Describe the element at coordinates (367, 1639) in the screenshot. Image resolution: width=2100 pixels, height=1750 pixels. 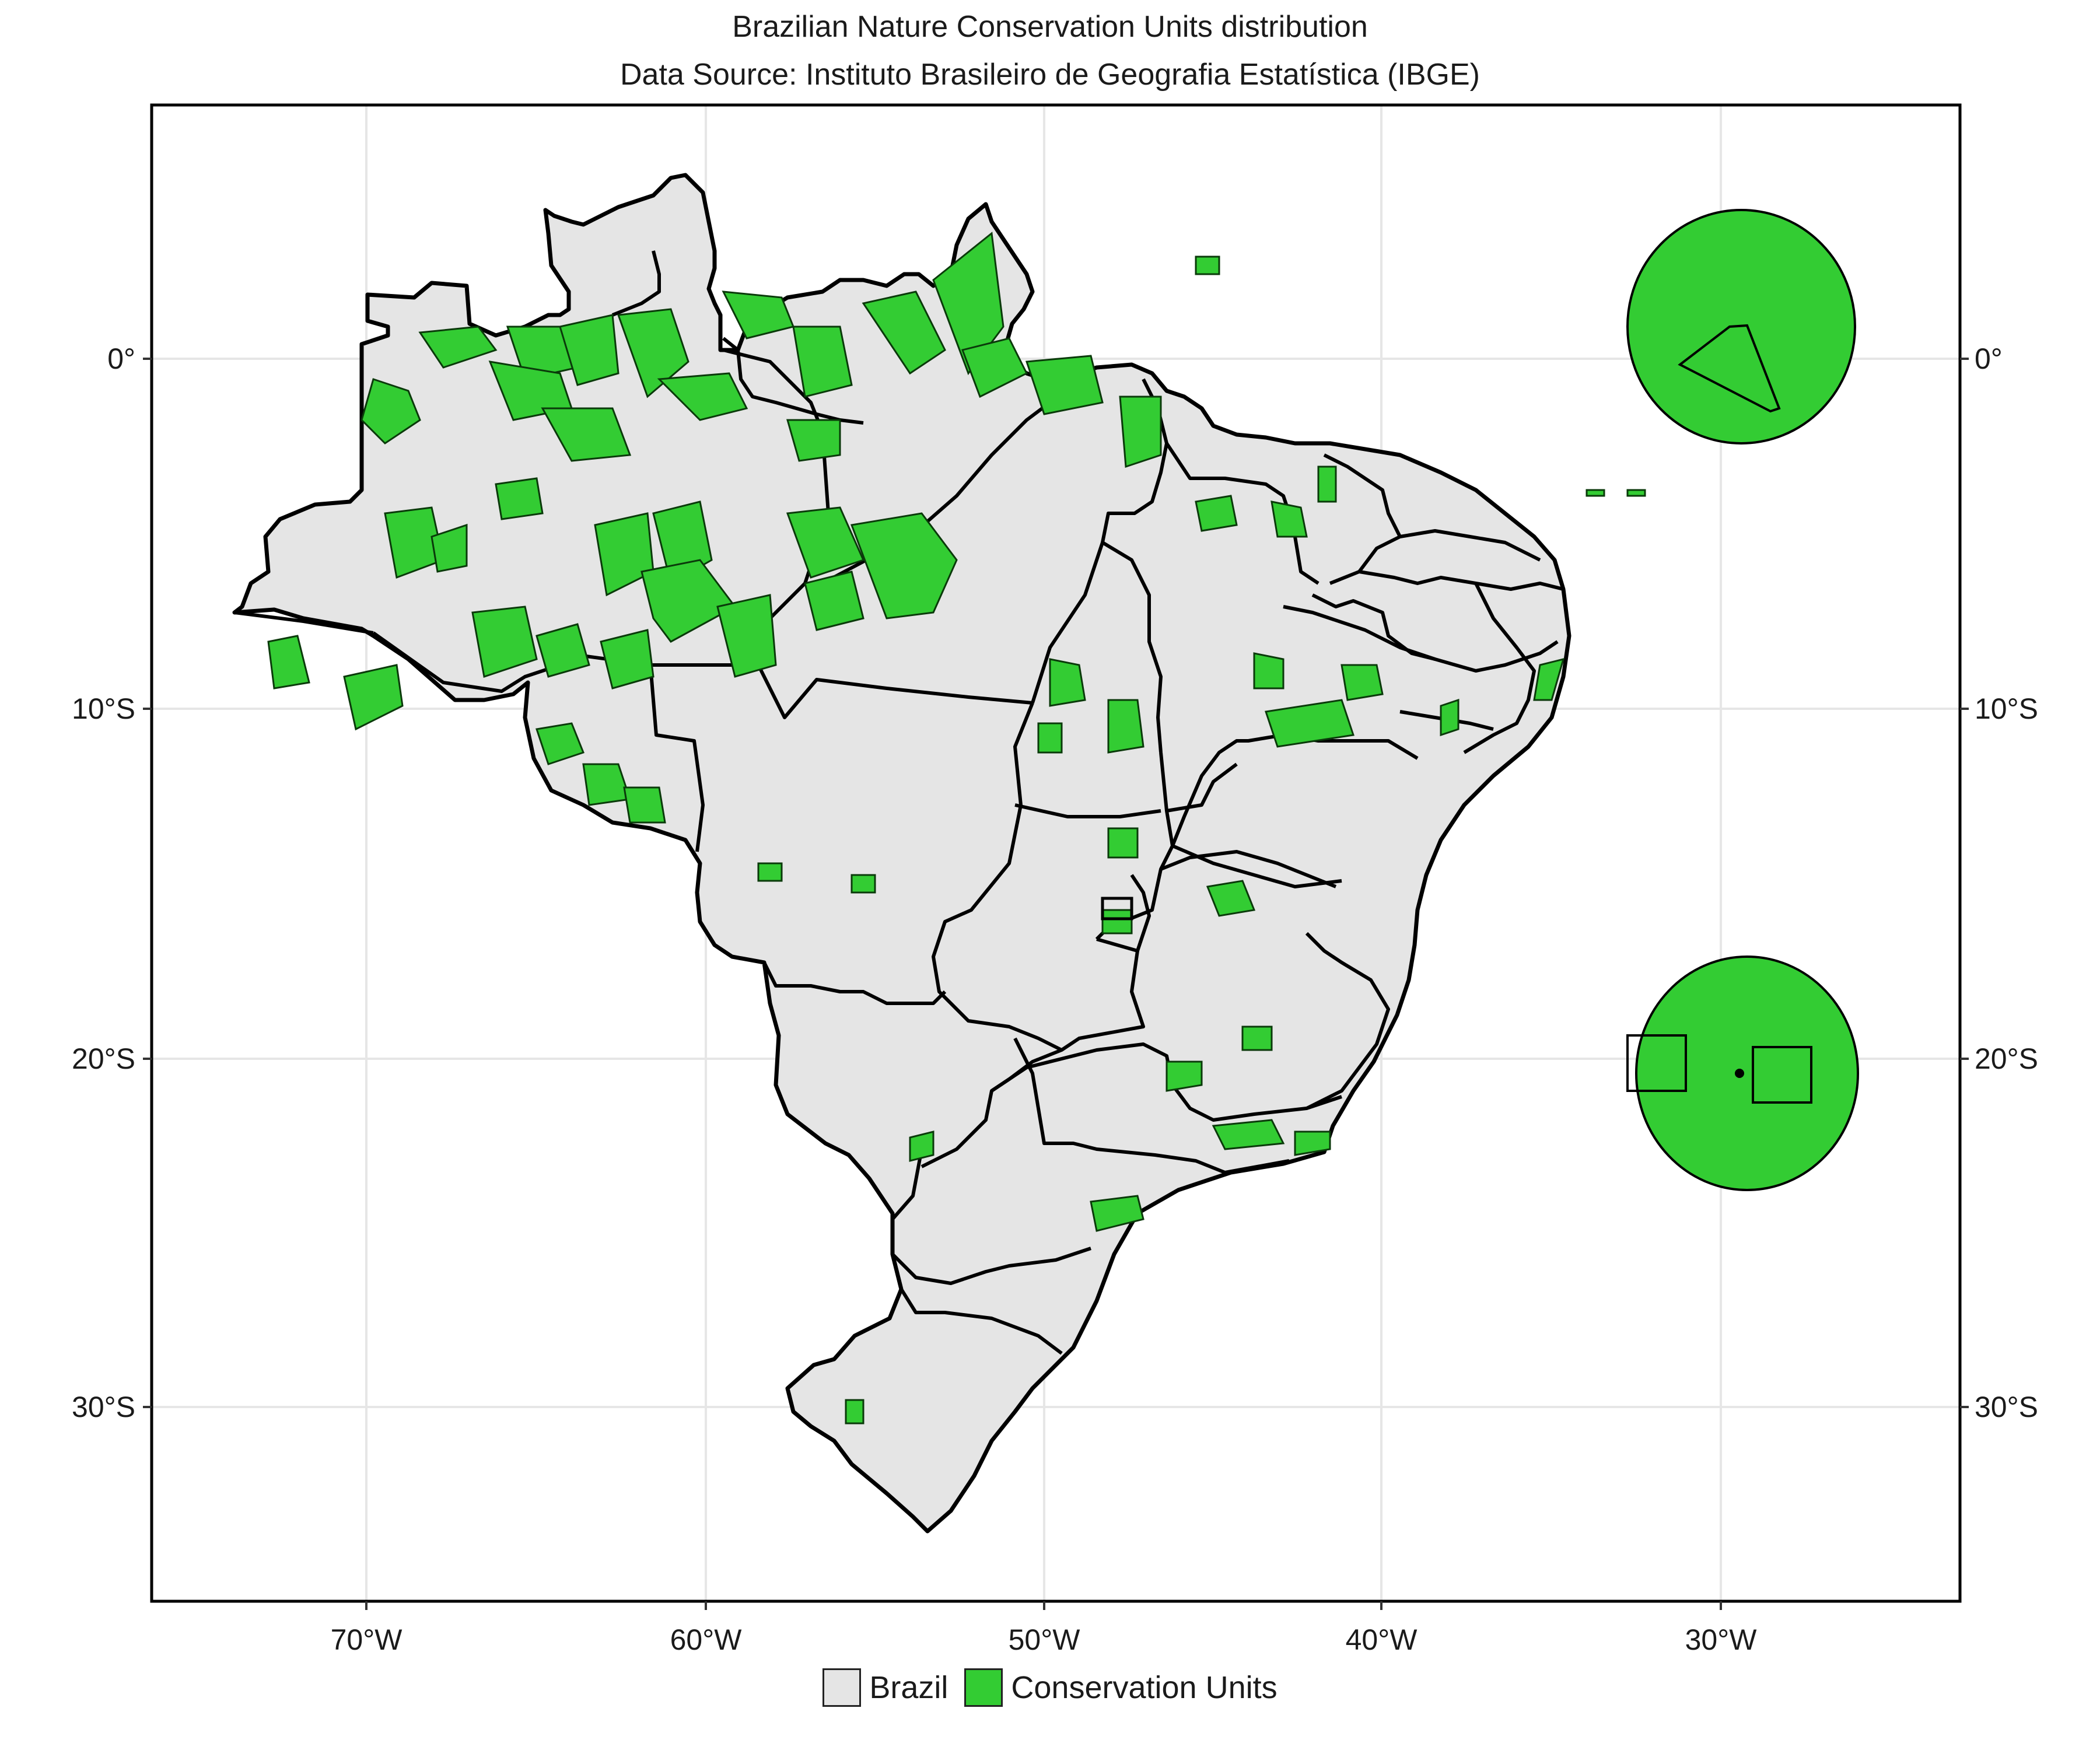
I see `x-tick-label: 70°W` at that location.